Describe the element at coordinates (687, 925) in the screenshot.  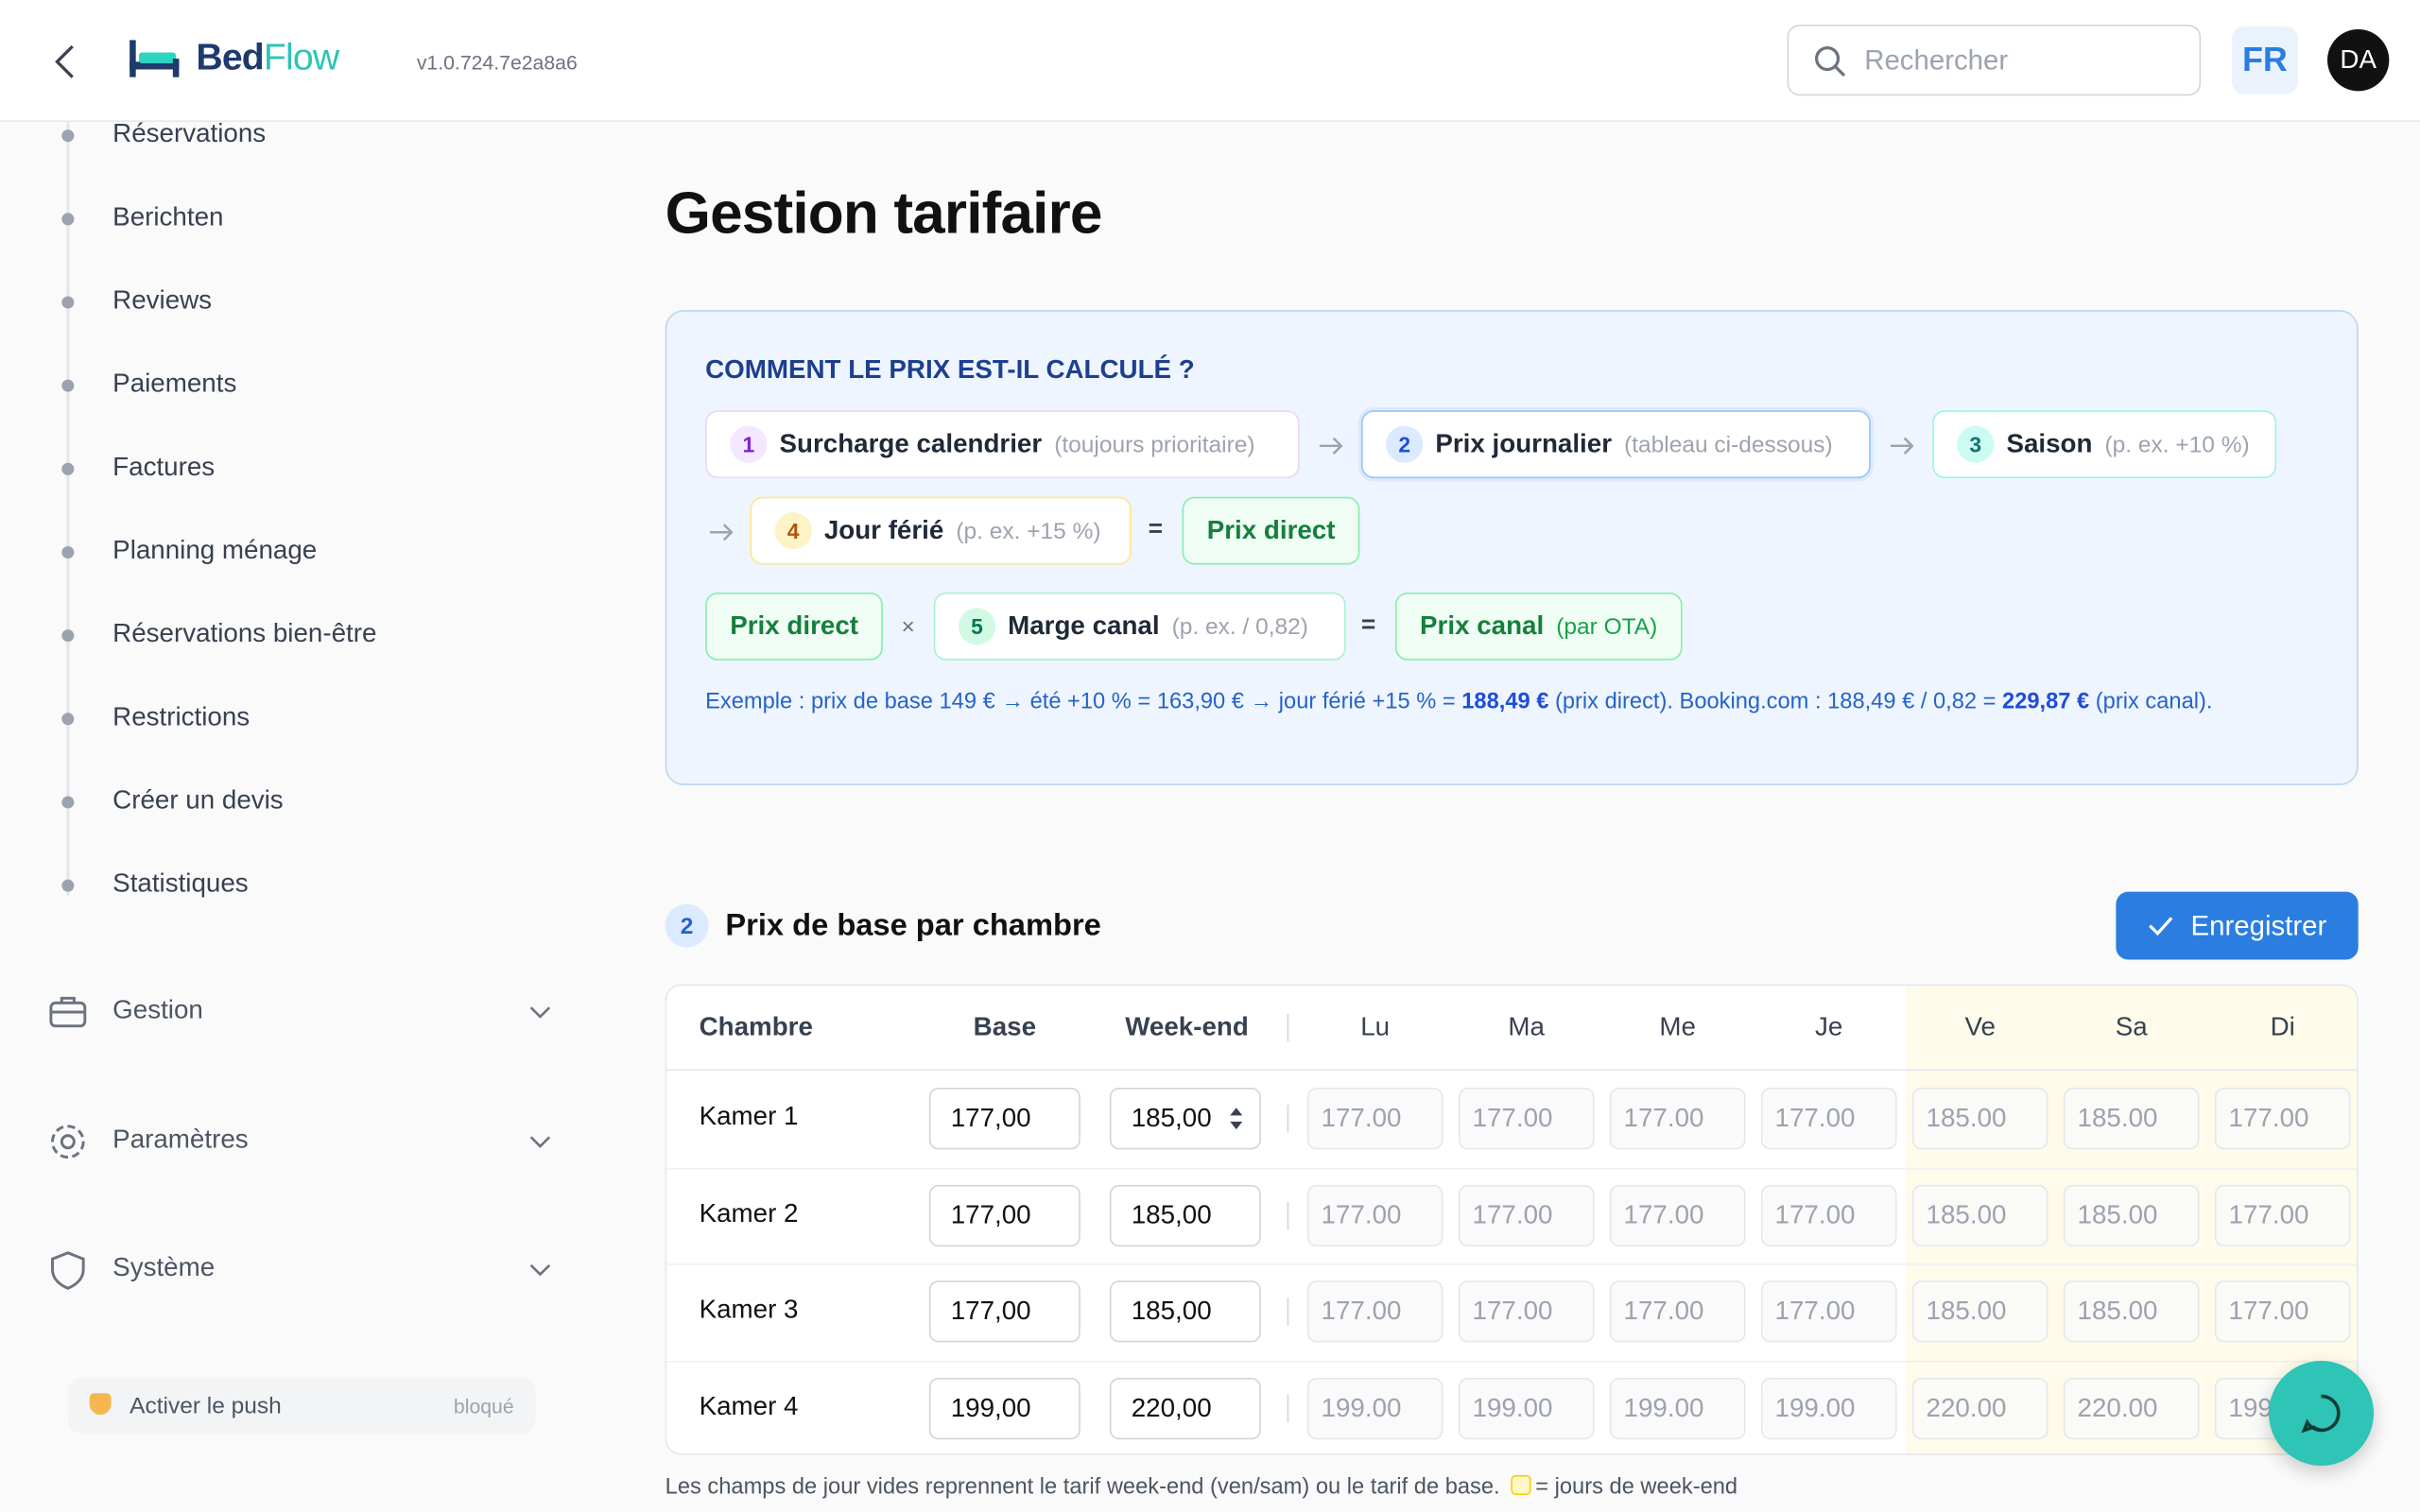
I see `section-badge: 2` at that location.